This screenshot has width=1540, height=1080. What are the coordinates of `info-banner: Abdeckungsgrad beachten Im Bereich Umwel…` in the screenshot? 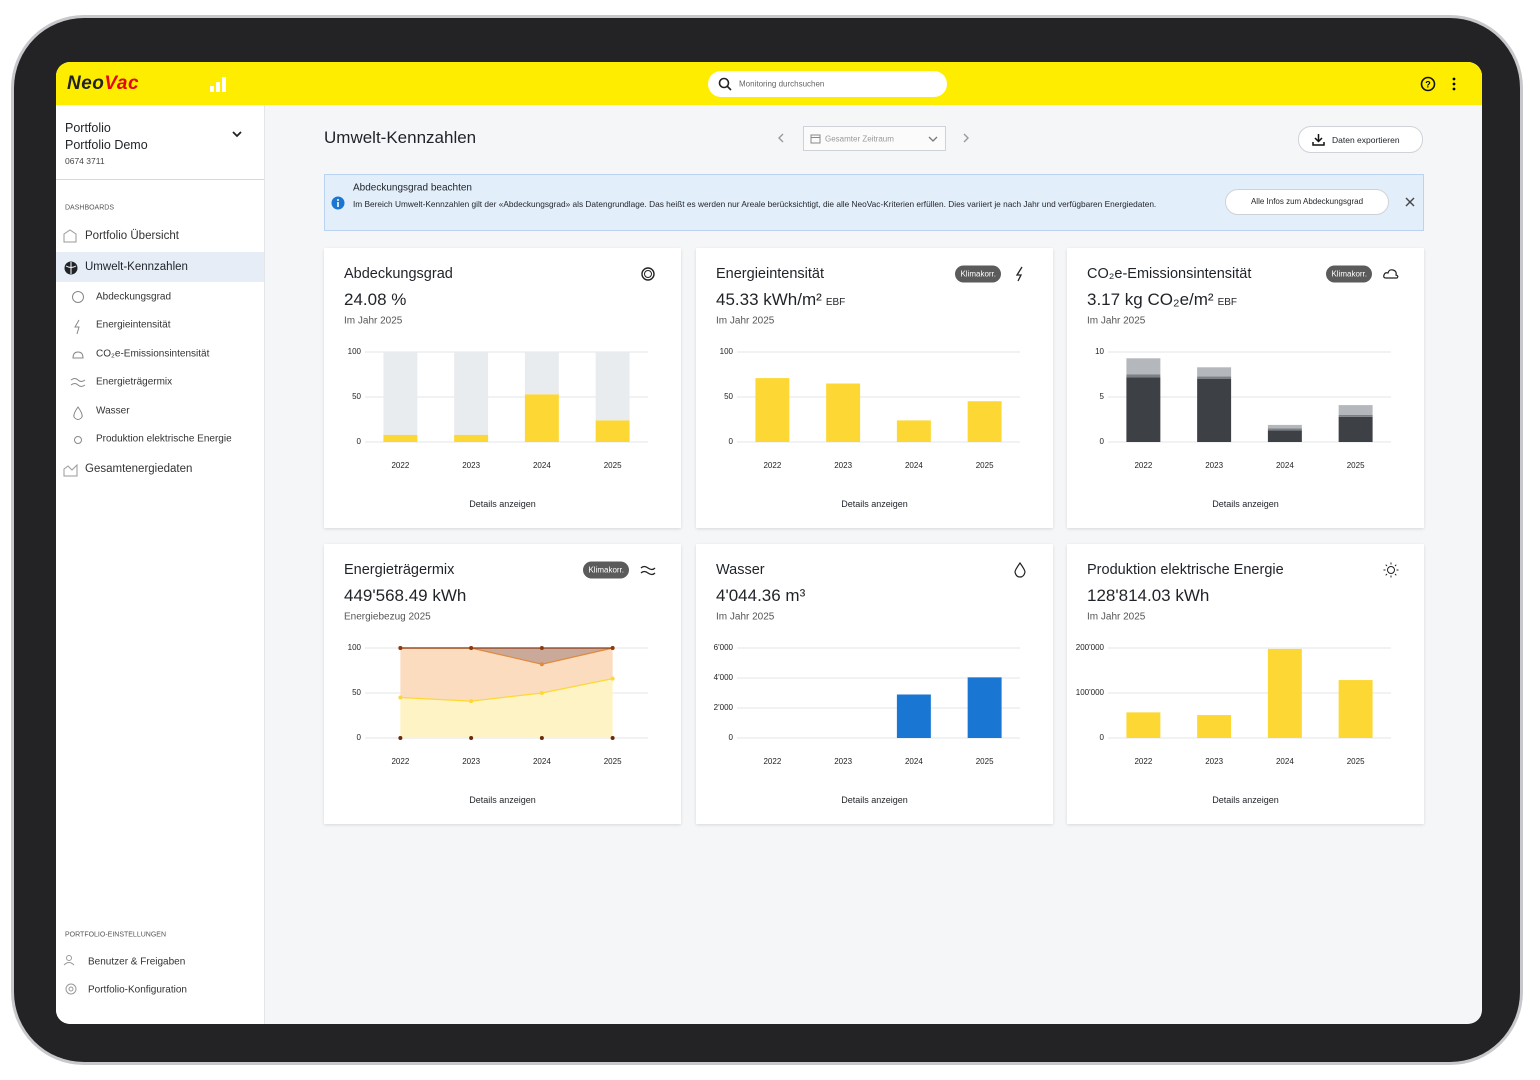 It's located at (874, 202).